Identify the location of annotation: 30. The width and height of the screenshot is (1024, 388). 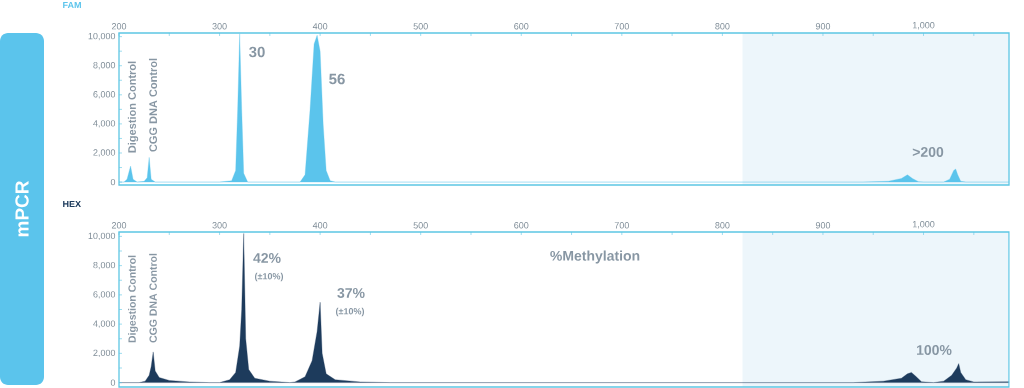
(257, 52).